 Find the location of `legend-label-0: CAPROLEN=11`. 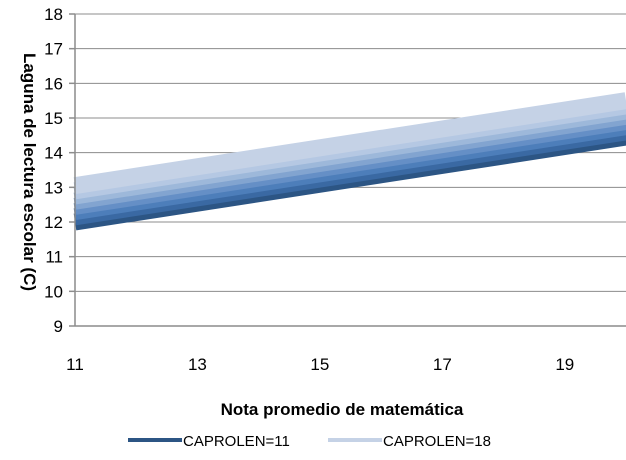

legend-label-0: CAPROLEN=11 is located at coordinates (236, 441).